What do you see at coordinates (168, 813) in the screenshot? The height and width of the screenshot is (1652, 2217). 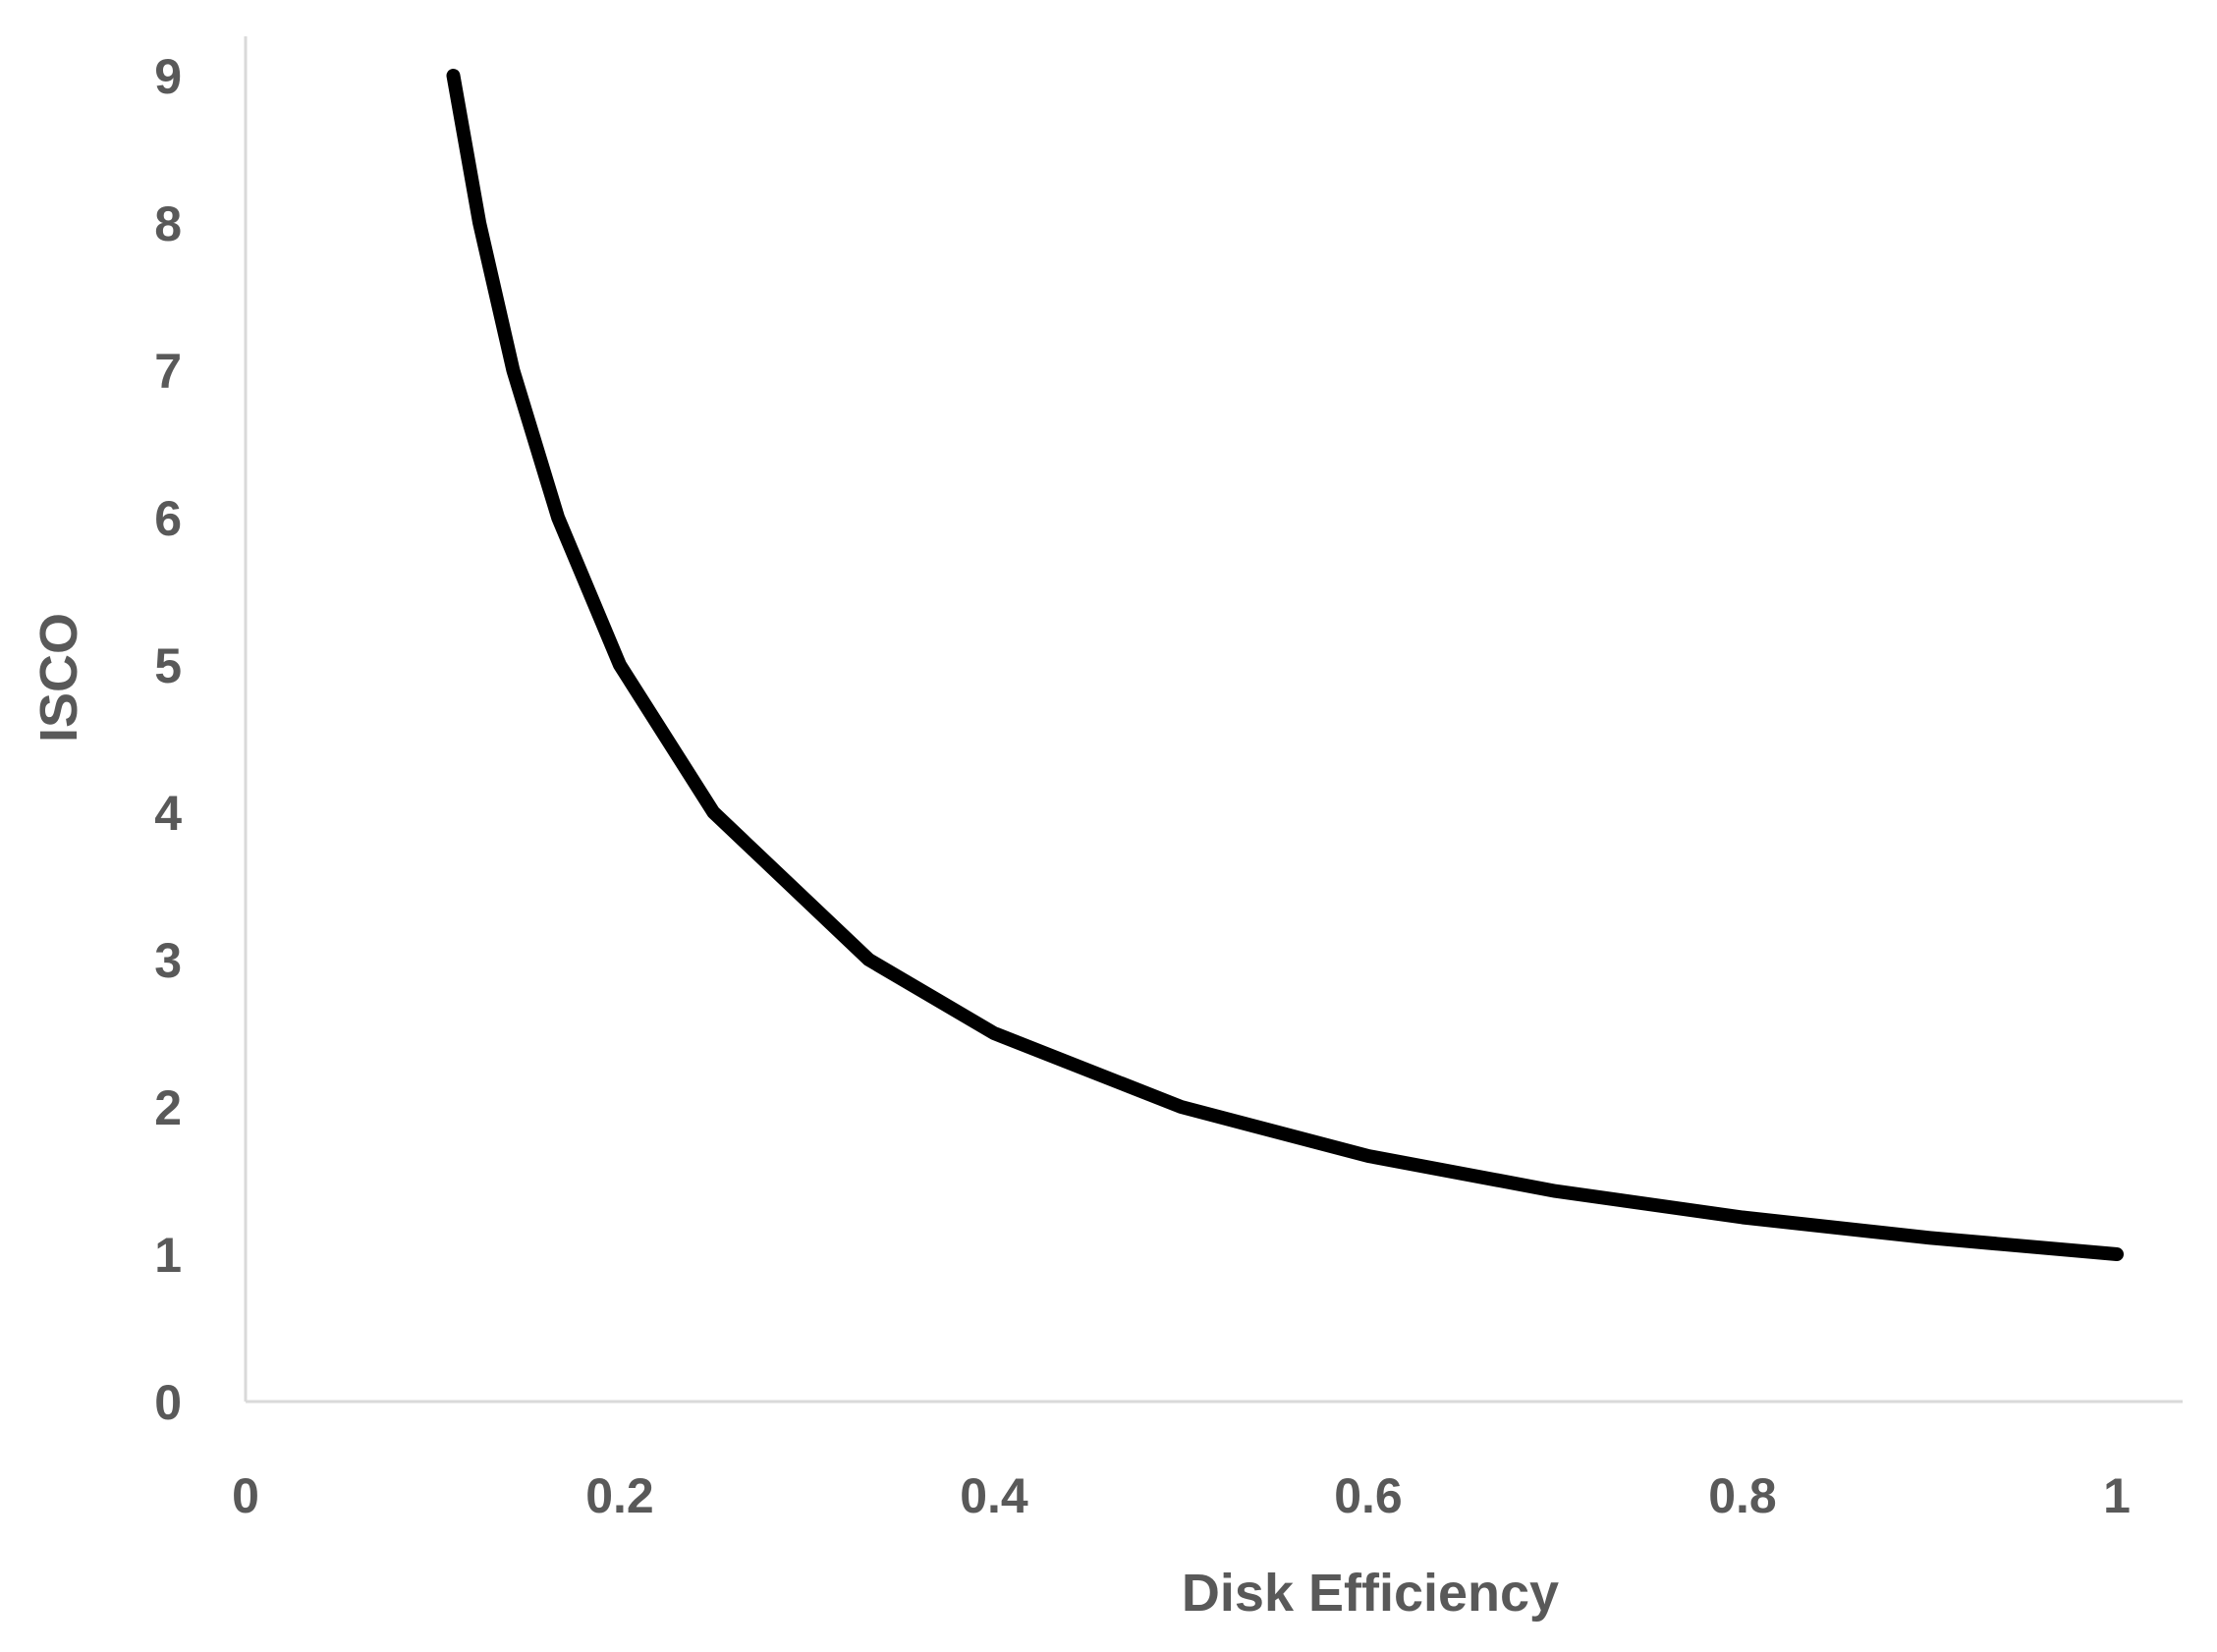 I see `y-tick-label: 4` at bounding box center [168, 813].